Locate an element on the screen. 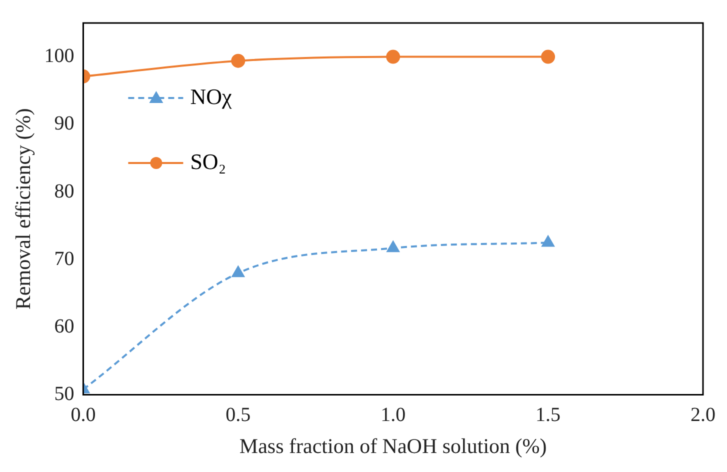 The height and width of the screenshot is (472, 727). x-tick-label: 1.0 is located at coordinates (393, 415).